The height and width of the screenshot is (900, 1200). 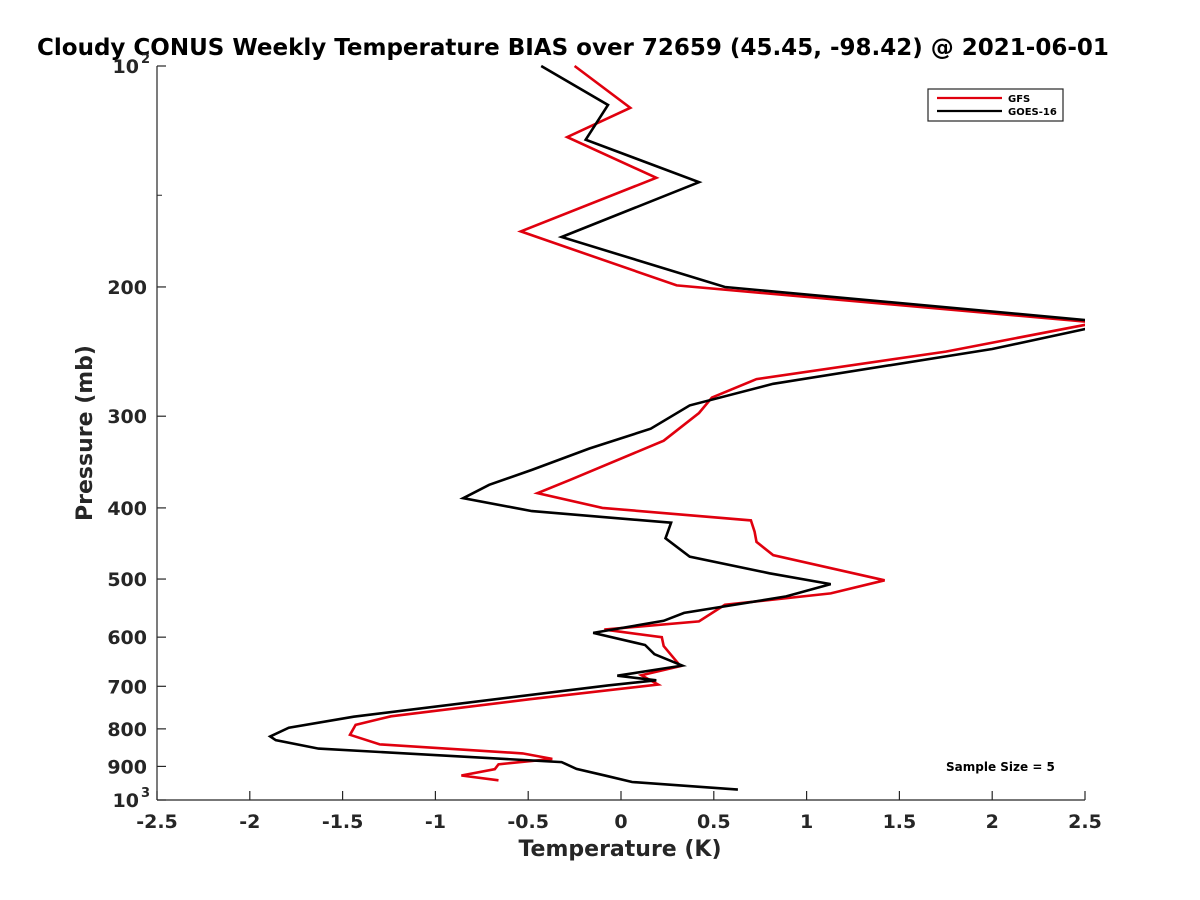 What do you see at coordinates (1019, 99) in the screenshot?
I see `legend-label-gfs: GFS` at bounding box center [1019, 99].